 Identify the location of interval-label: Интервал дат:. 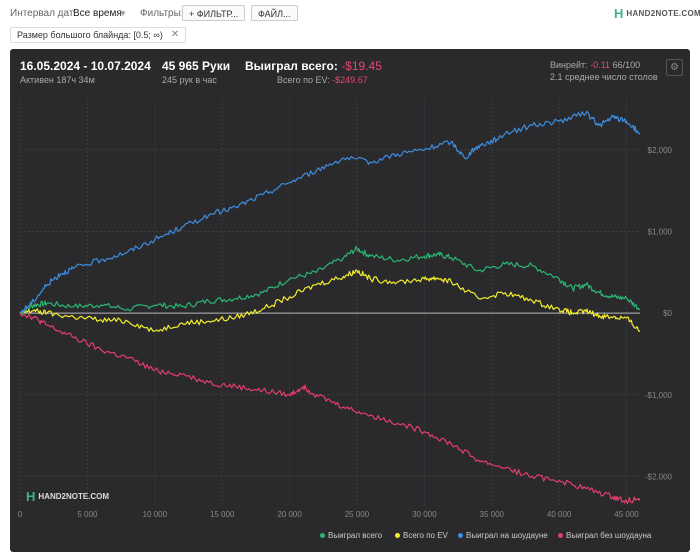
(43, 13).